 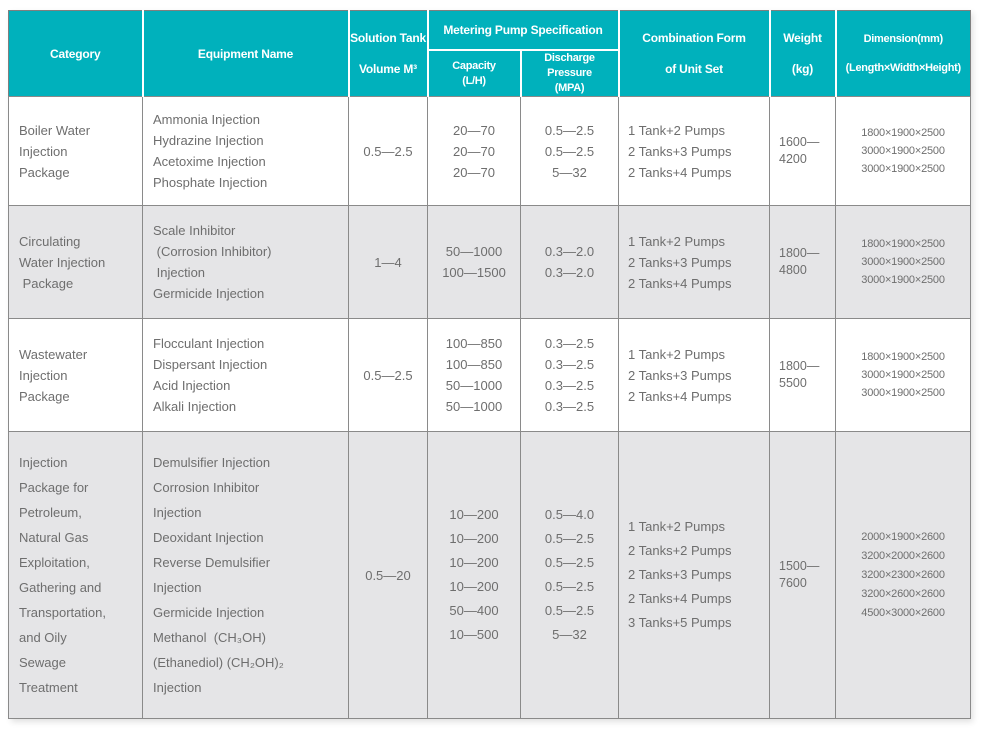 What do you see at coordinates (62, 612) in the screenshot?
I see `cell-line: Transportation,` at bounding box center [62, 612].